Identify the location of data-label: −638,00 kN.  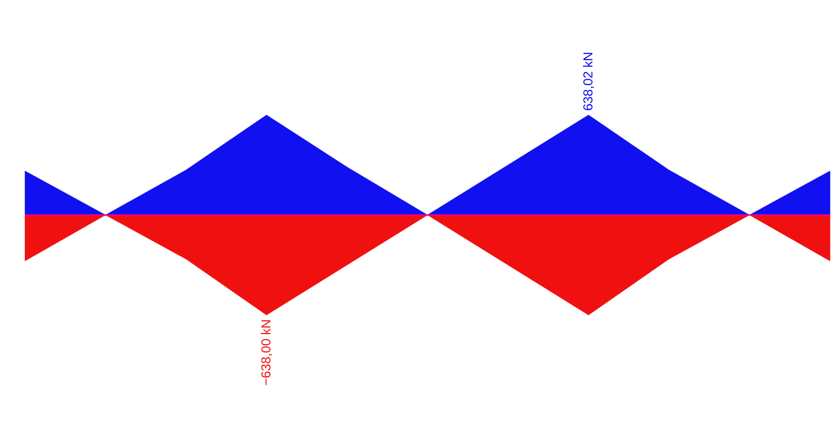
(266, 353).